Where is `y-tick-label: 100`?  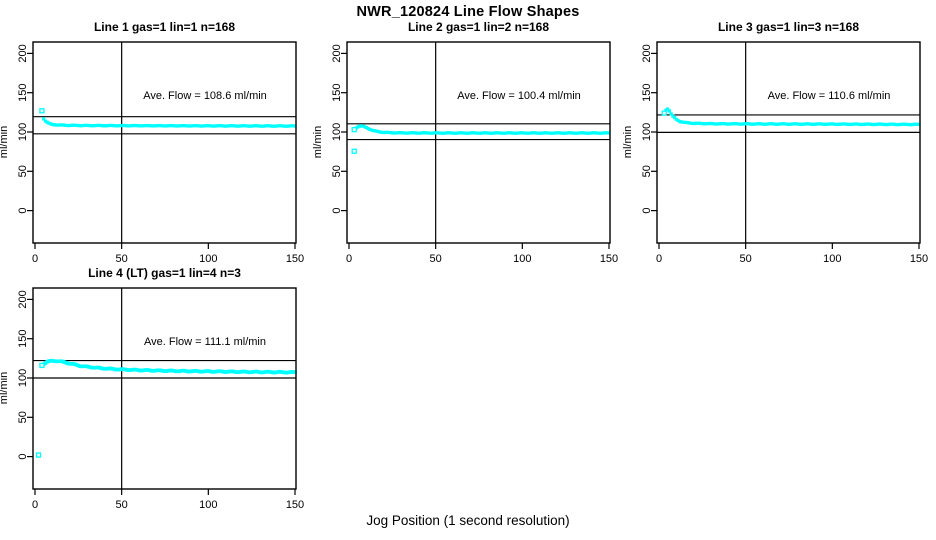 y-tick-label: 100 is located at coordinates (23, 378).